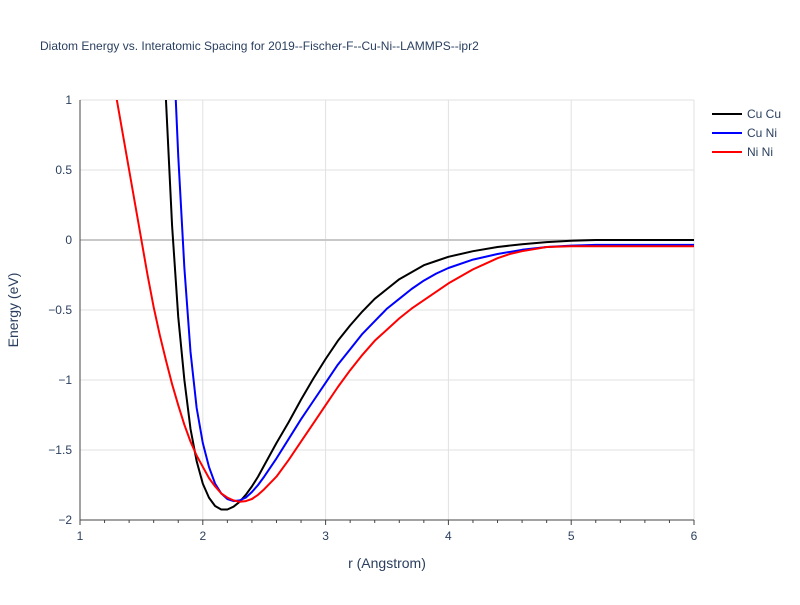  Describe the element at coordinates (571, 536) in the screenshot. I see `x-tick-label: 5` at that location.